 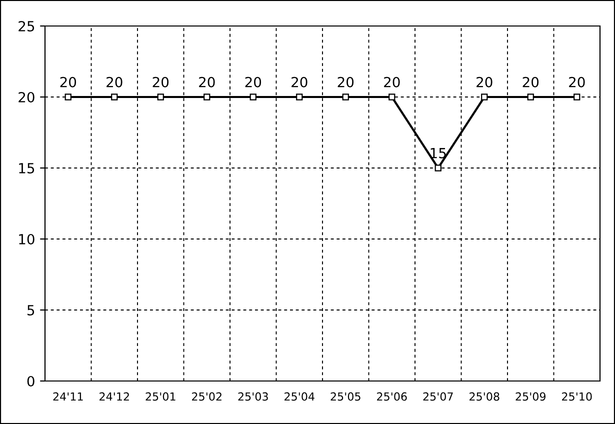 I want to click on x-tick-label: 25'04, so click(x=299, y=396).